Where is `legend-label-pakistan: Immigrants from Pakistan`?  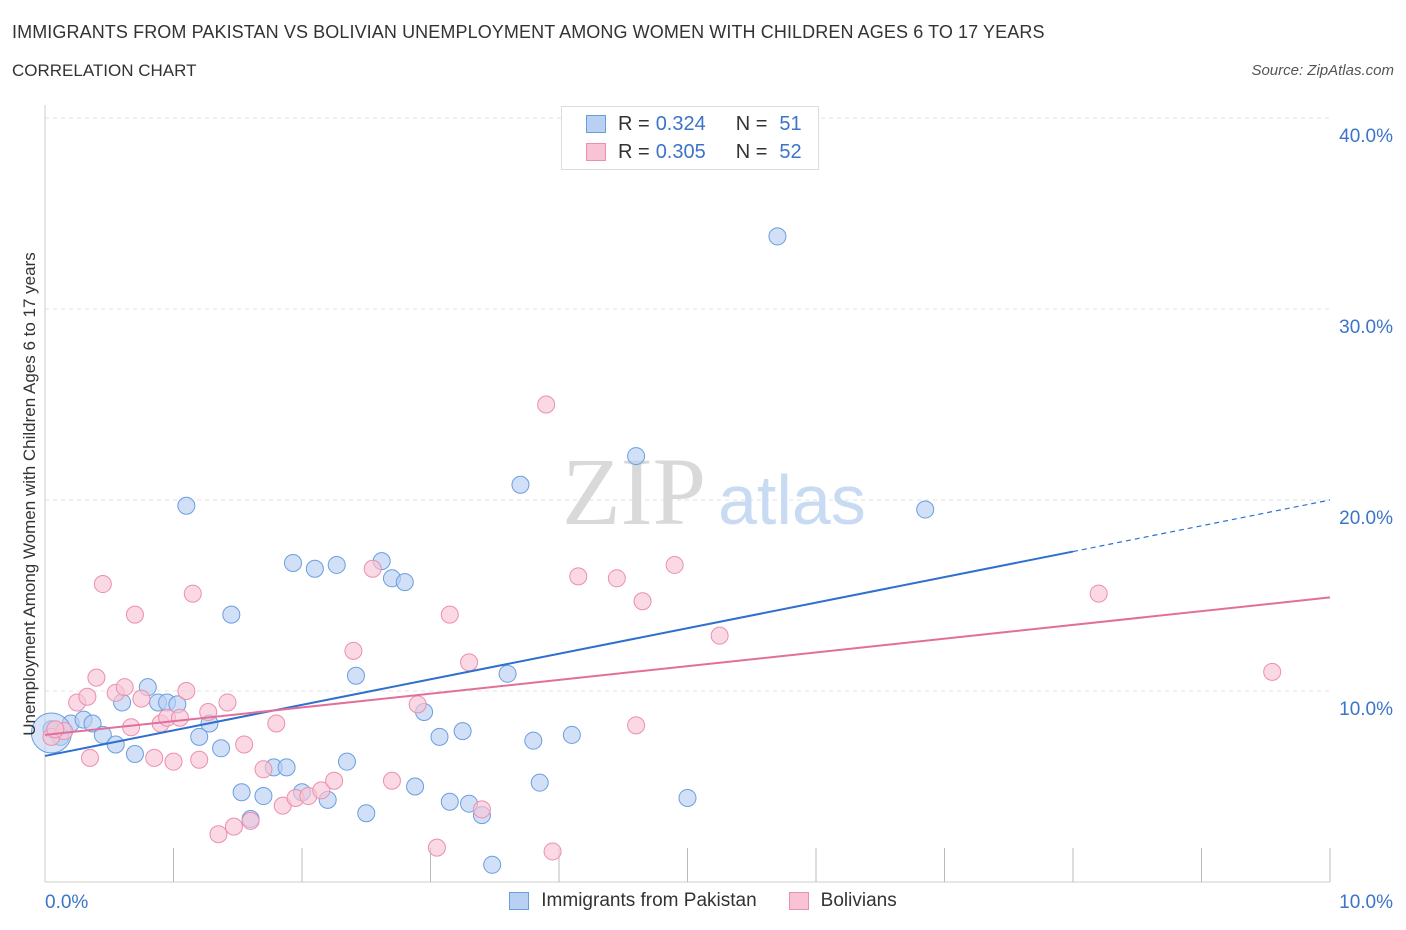
legend-label-pakistan: Immigrants from Pakistan is located at coordinates (649, 900).